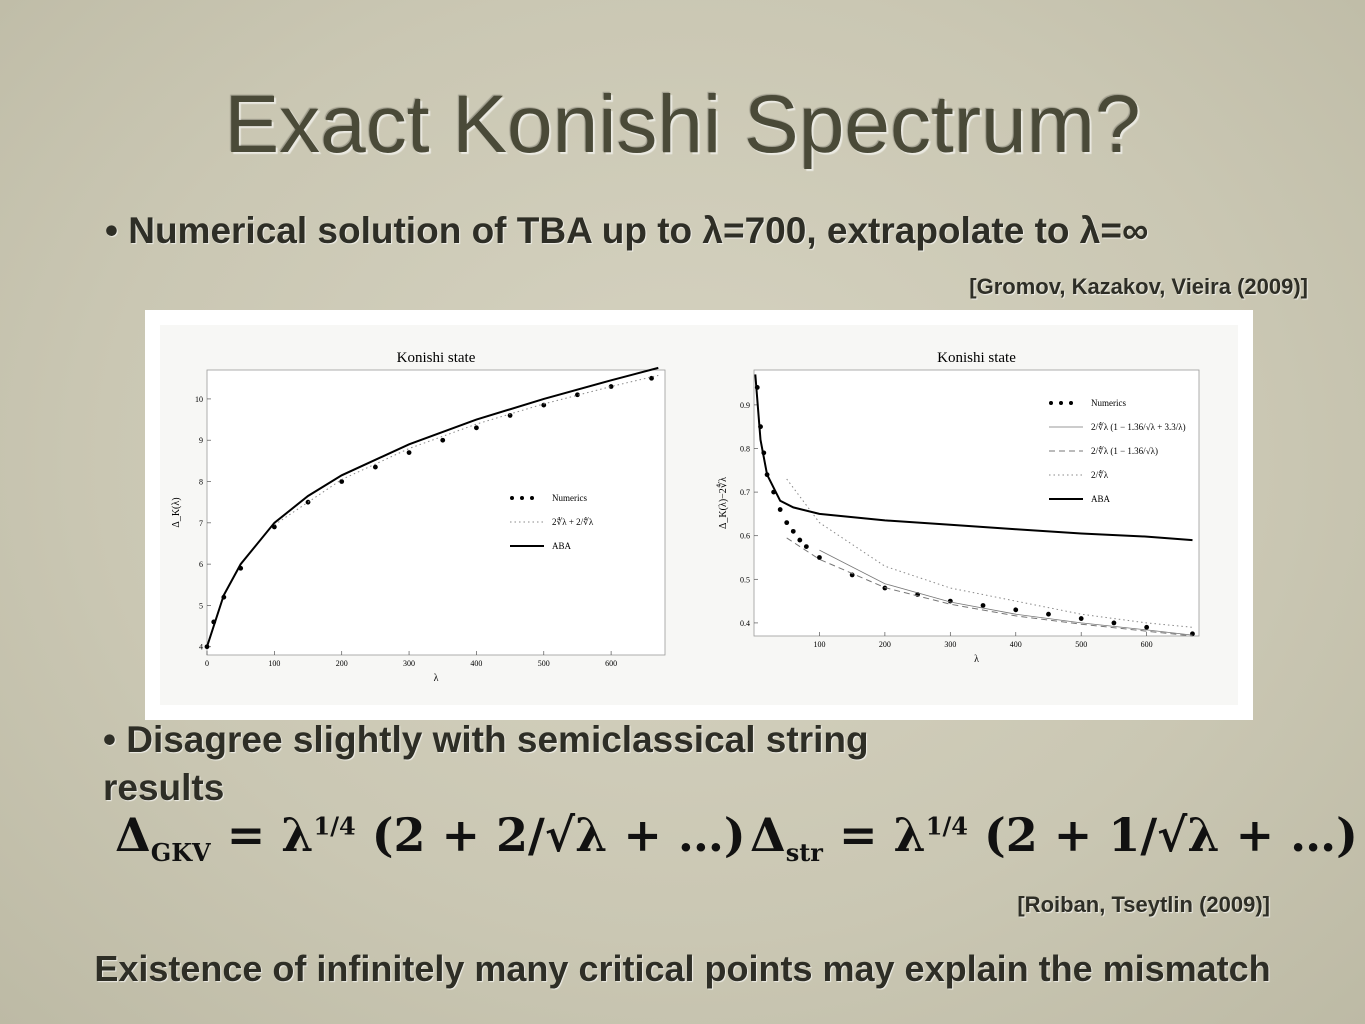  Describe the element at coordinates (1138, 286) in the screenshot. I see `citation: [Gromov, Kazakov, Vieira (2009)]` at that location.